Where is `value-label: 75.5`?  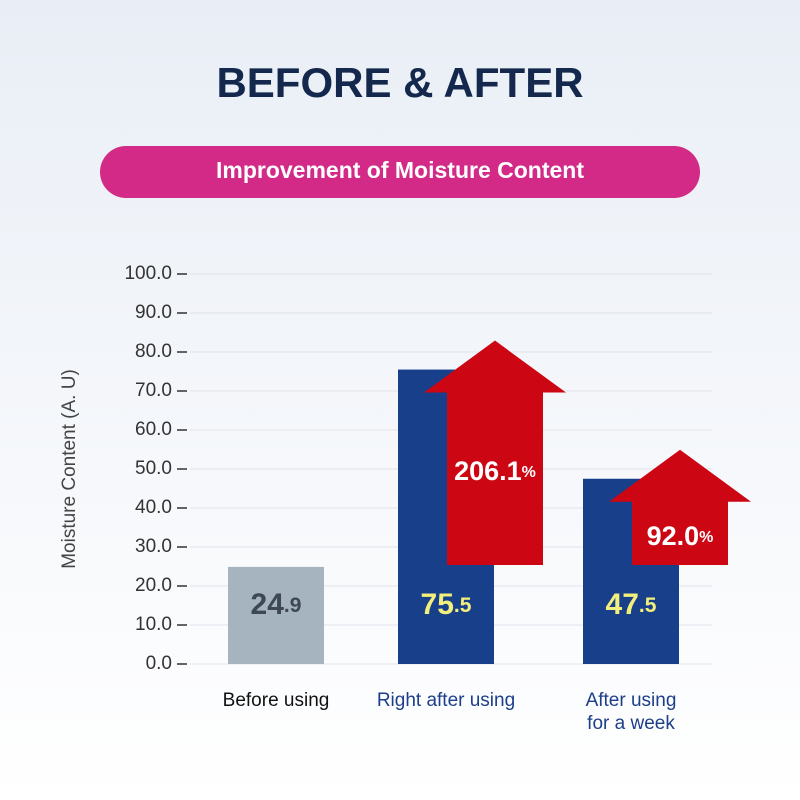
value-label: 75.5 is located at coordinates (446, 604).